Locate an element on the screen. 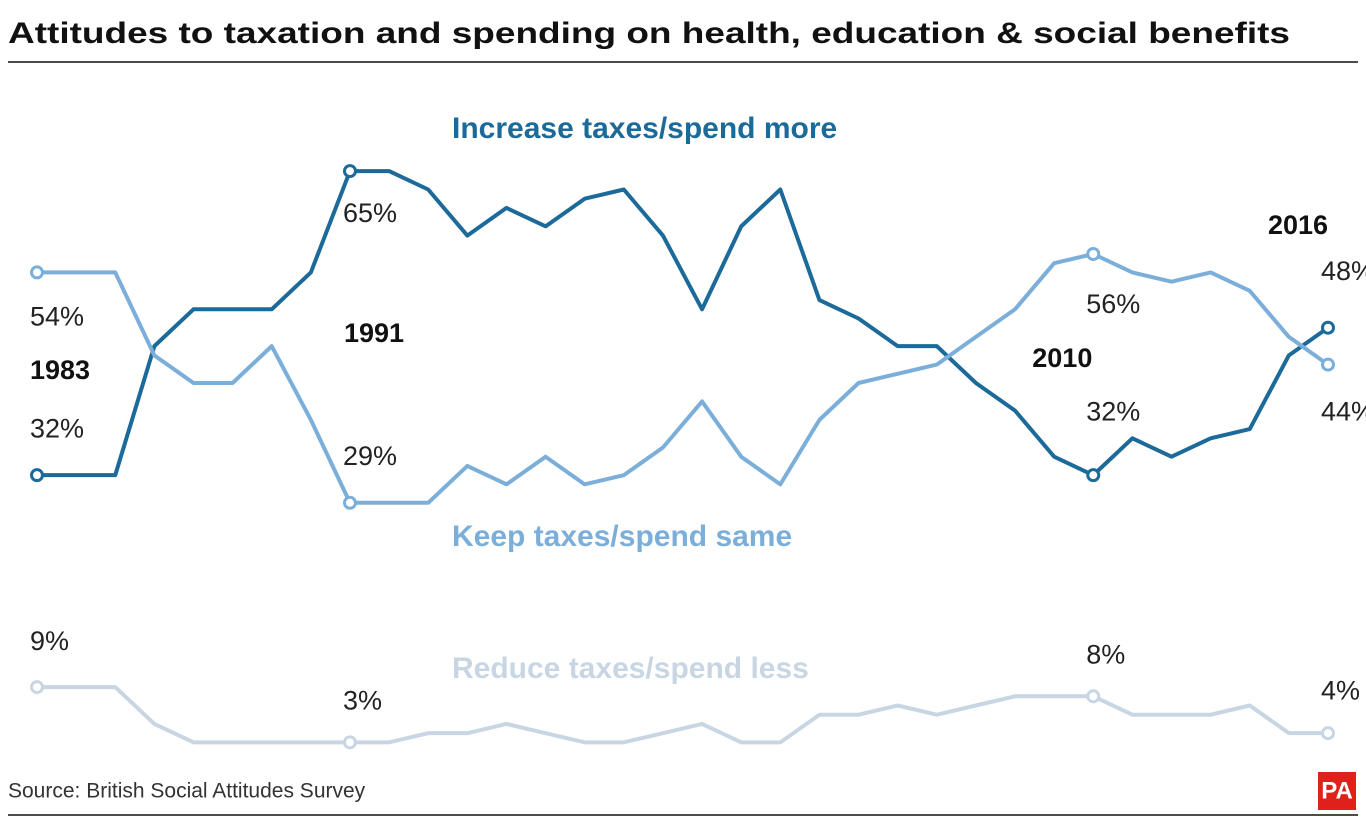 This screenshot has width=1366, height=820. logo: PA is located at coordinates (1337, 790).